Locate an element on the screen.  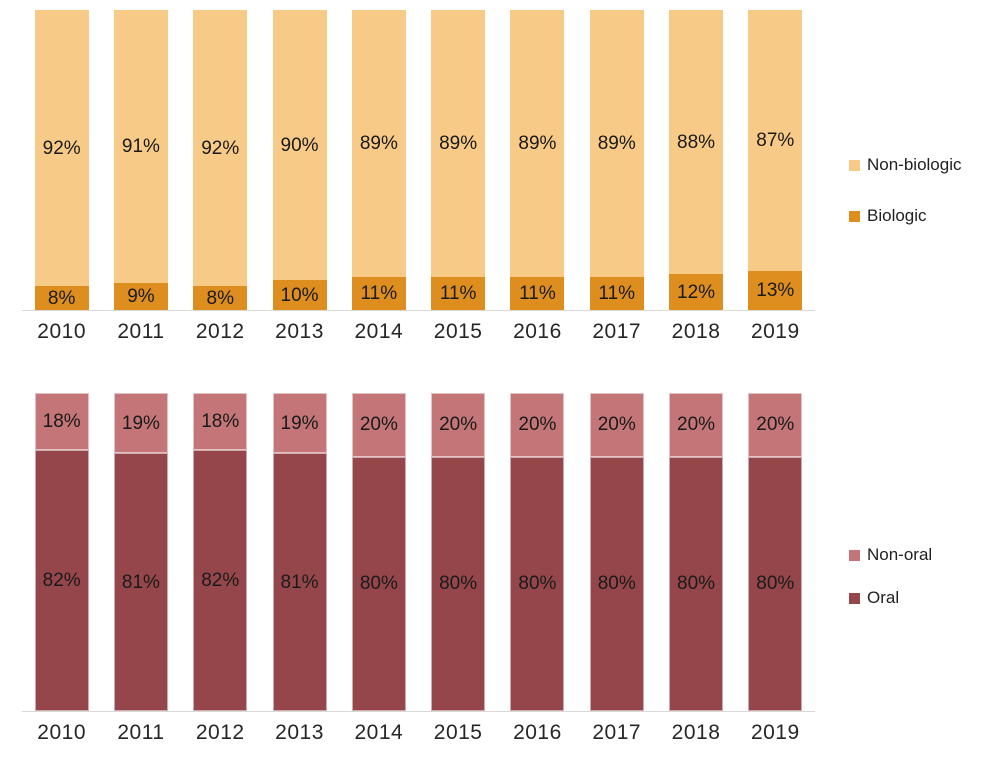
category-2018: 88% 12% is located at coordinates (695, 160).